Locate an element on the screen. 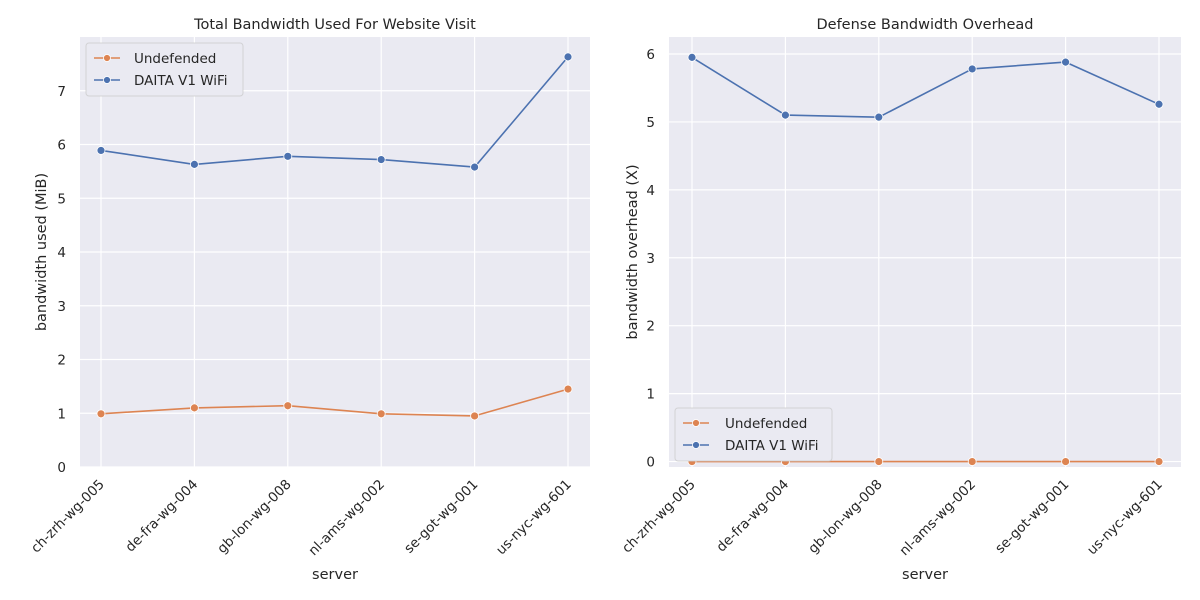 This screenshot has width=1200, height=600. y-tick-label: 7 is located at coordinates (61, 92).